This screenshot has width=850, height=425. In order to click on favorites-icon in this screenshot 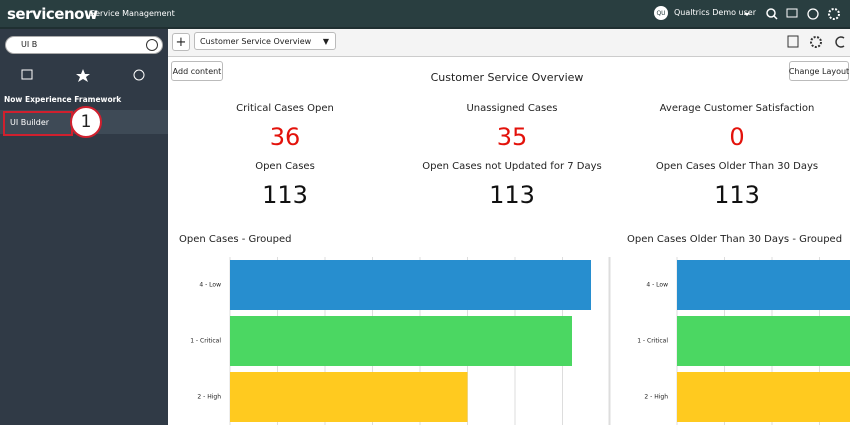, I will do `click(83, 75)`.